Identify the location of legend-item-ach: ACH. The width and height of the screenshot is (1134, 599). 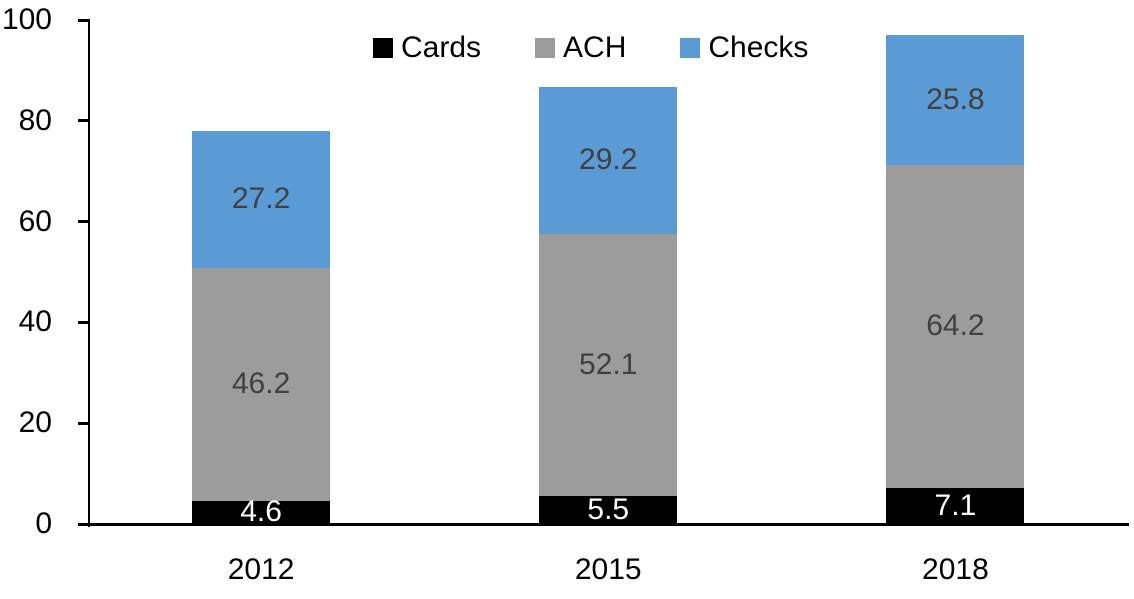
(580, 48).